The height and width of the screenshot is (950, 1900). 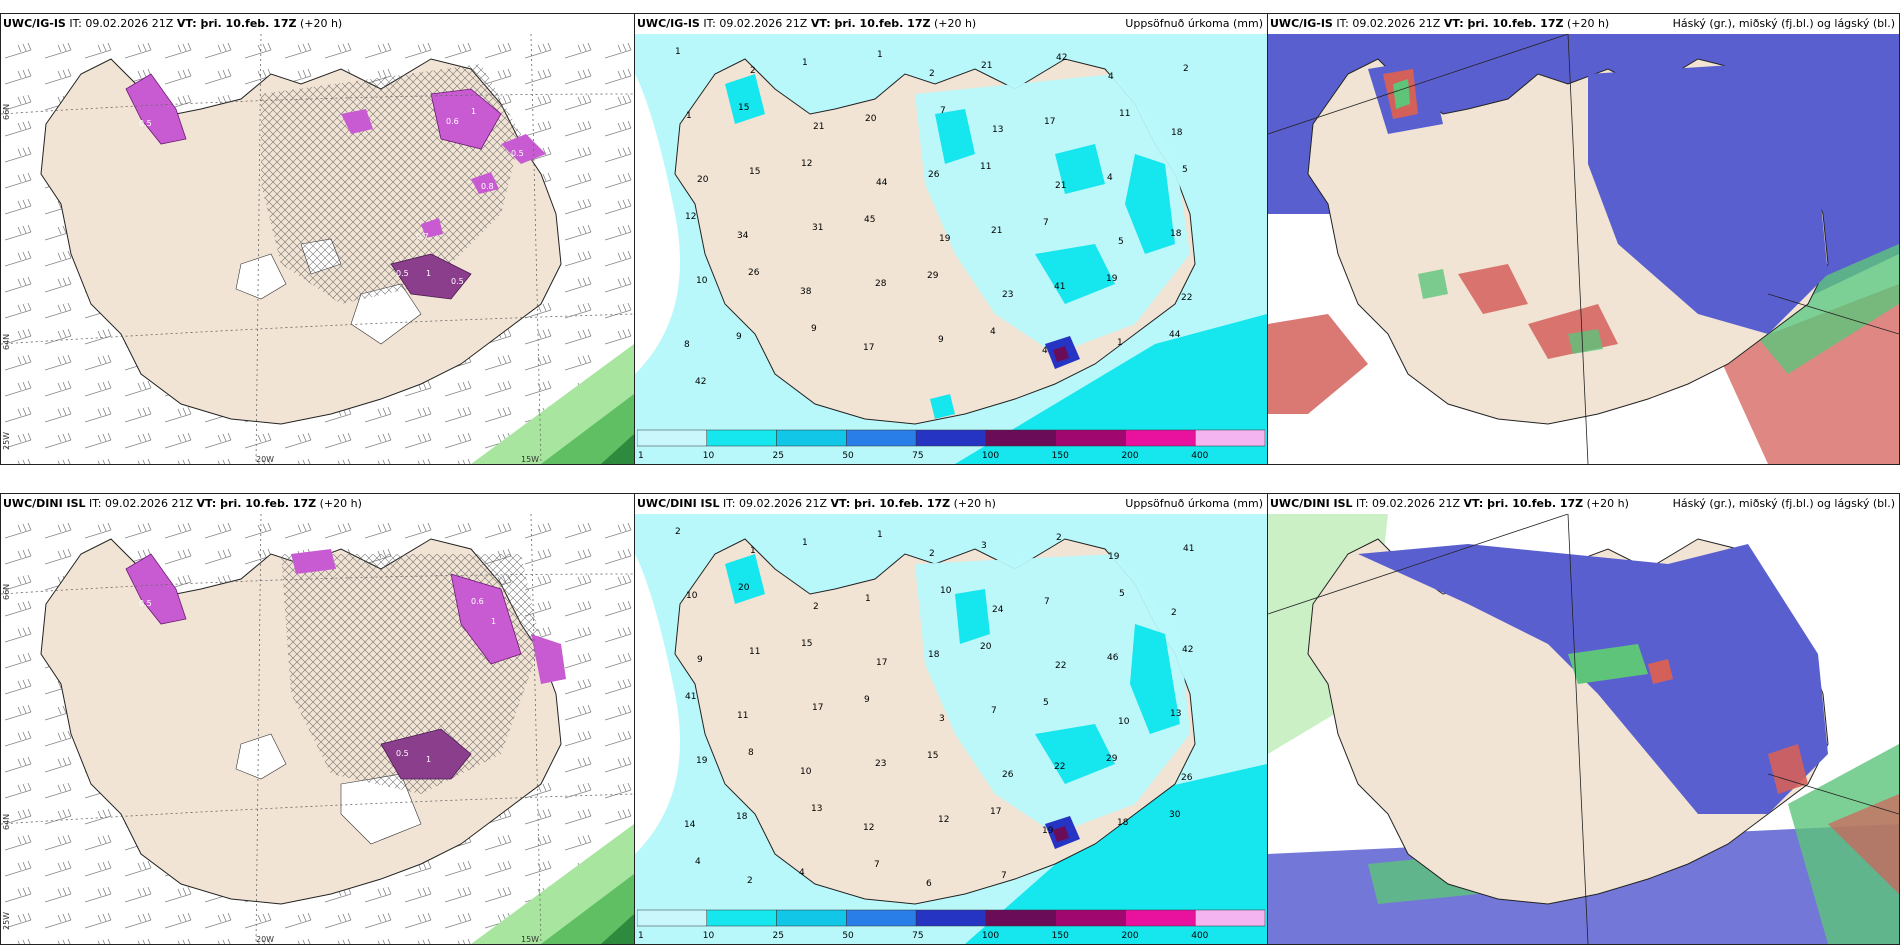 What do you see at coordinates (929, 884) in the screenshot?
I see `precip-value: 6` at bounding box center [929, 884].